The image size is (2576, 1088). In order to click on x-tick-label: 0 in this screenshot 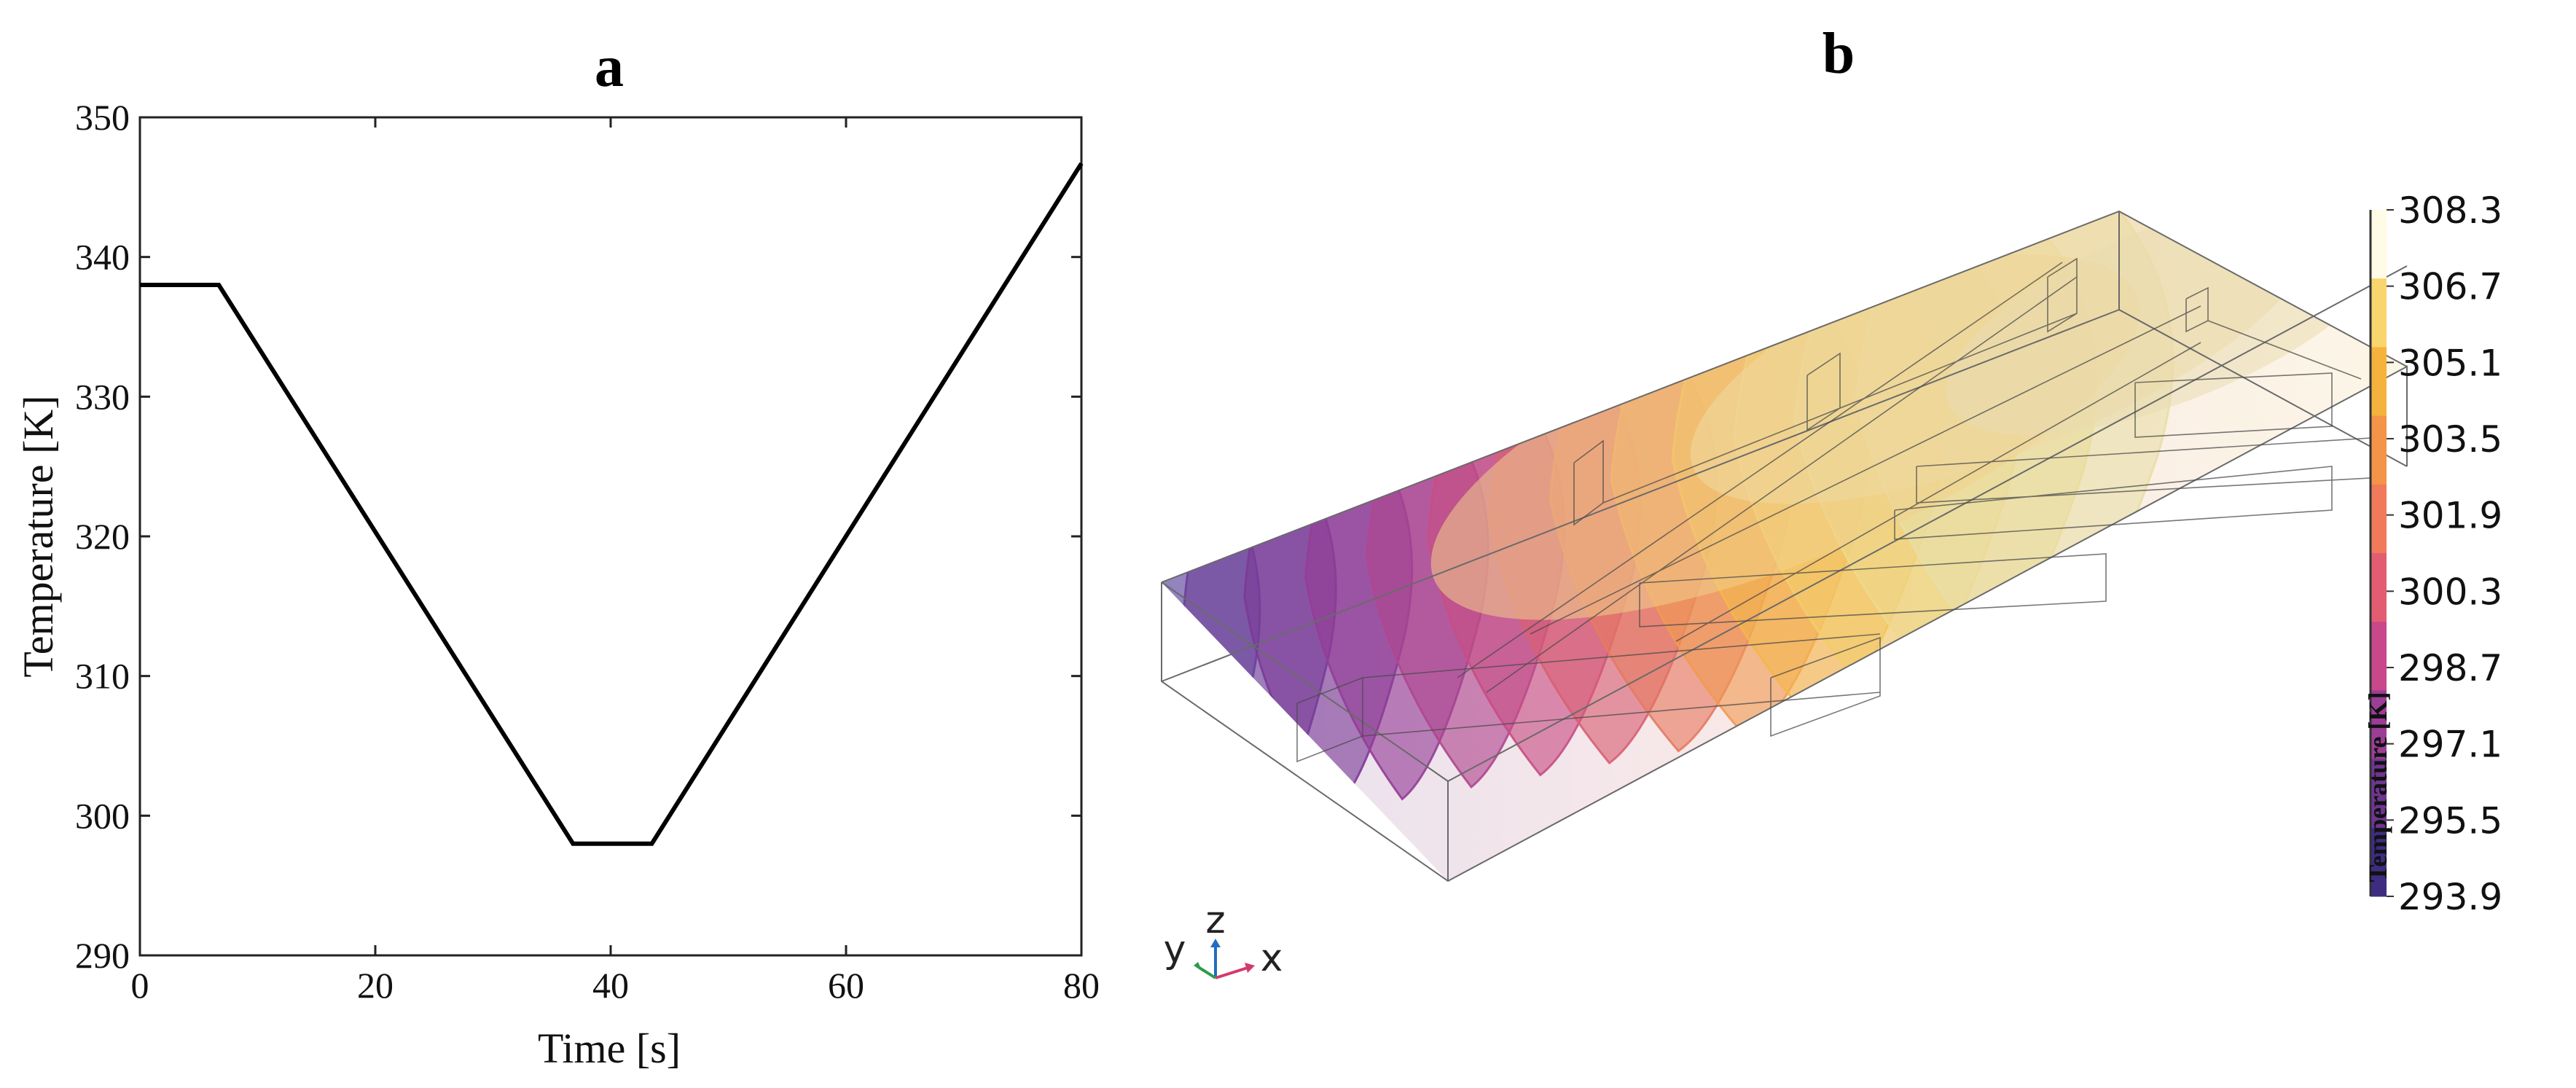, I will do `click(140, 985)`.